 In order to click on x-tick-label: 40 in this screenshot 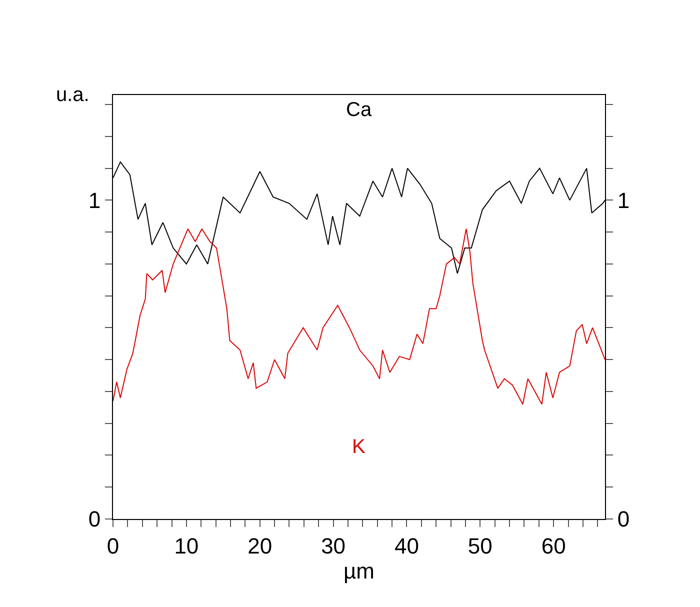, I will do `click(406, 545)`.